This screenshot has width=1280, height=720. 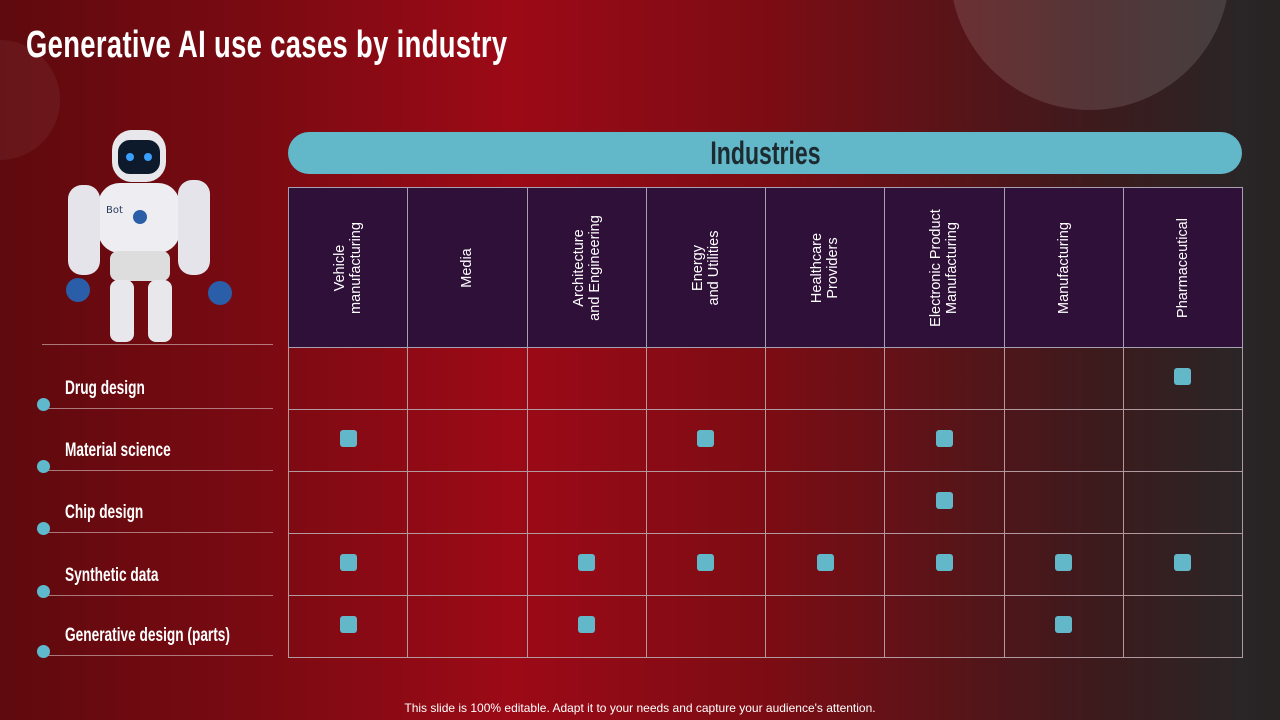 I want to click on industry-label: Vehicle manufacturing, so click(x=348, y=267).